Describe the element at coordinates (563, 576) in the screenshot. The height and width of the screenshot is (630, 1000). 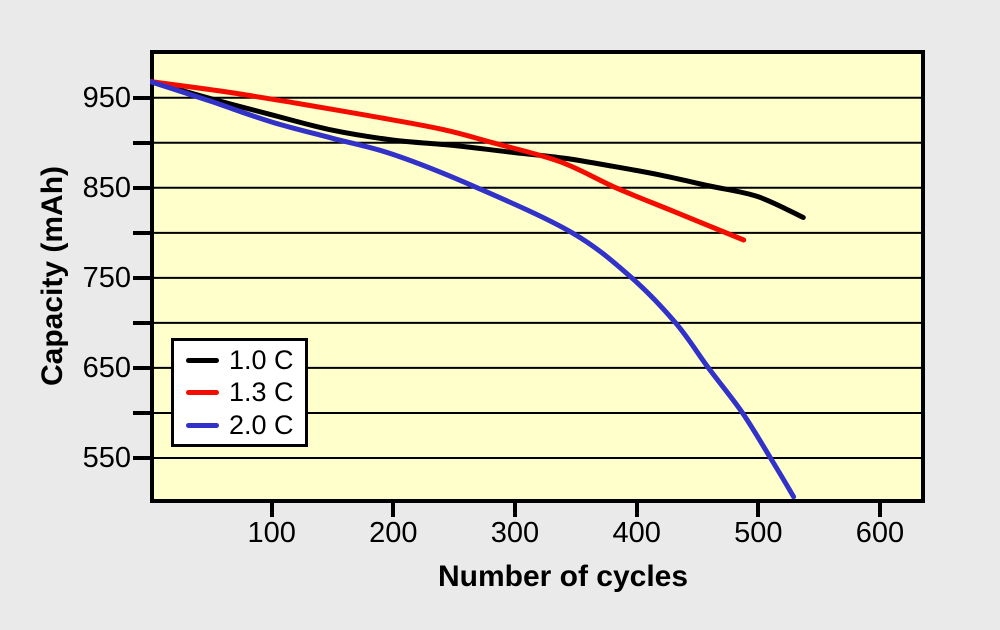
I see `x-axis-label-text: Number of cycles` at that location.